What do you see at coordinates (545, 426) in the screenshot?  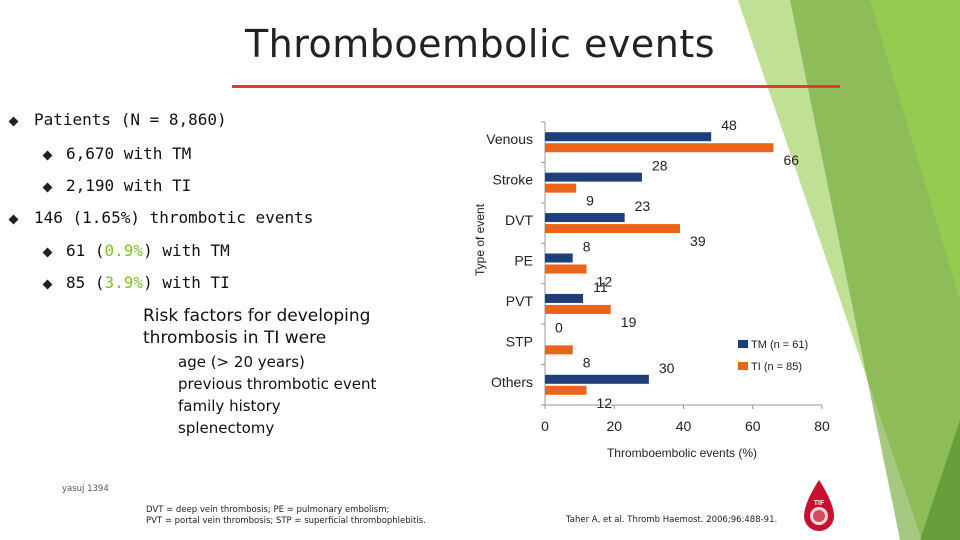 I see `x-tick-label: 0` at bounding box center [545, 426].